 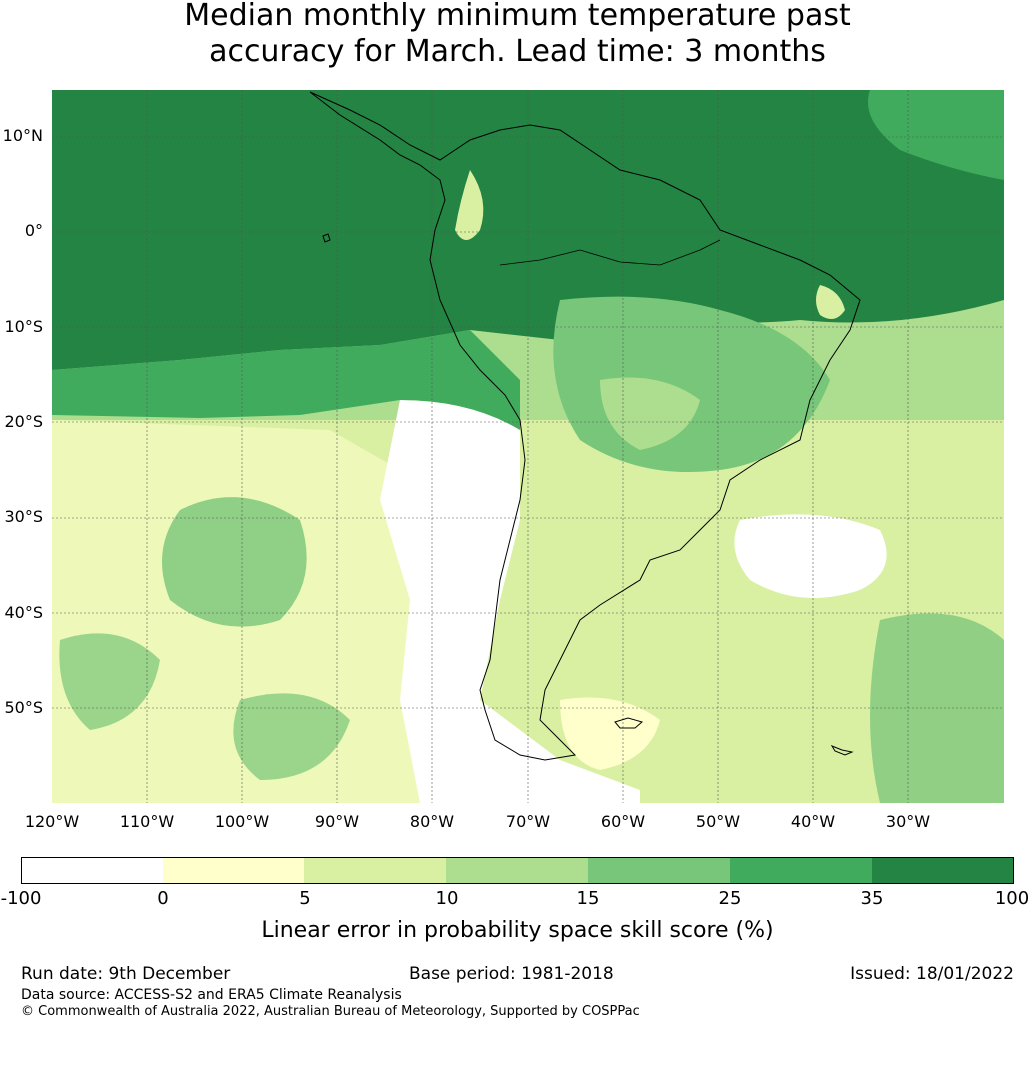 I want to click on lon-label: 40°W, so click(x=813, y=821).